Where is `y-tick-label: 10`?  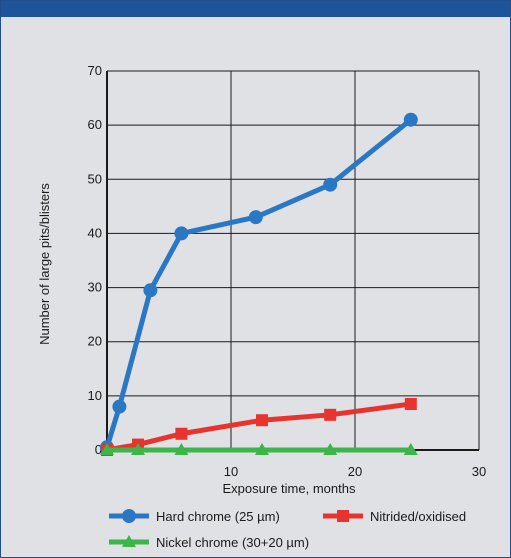 y-tick-label: 10 is located at coordinates (95, 395).